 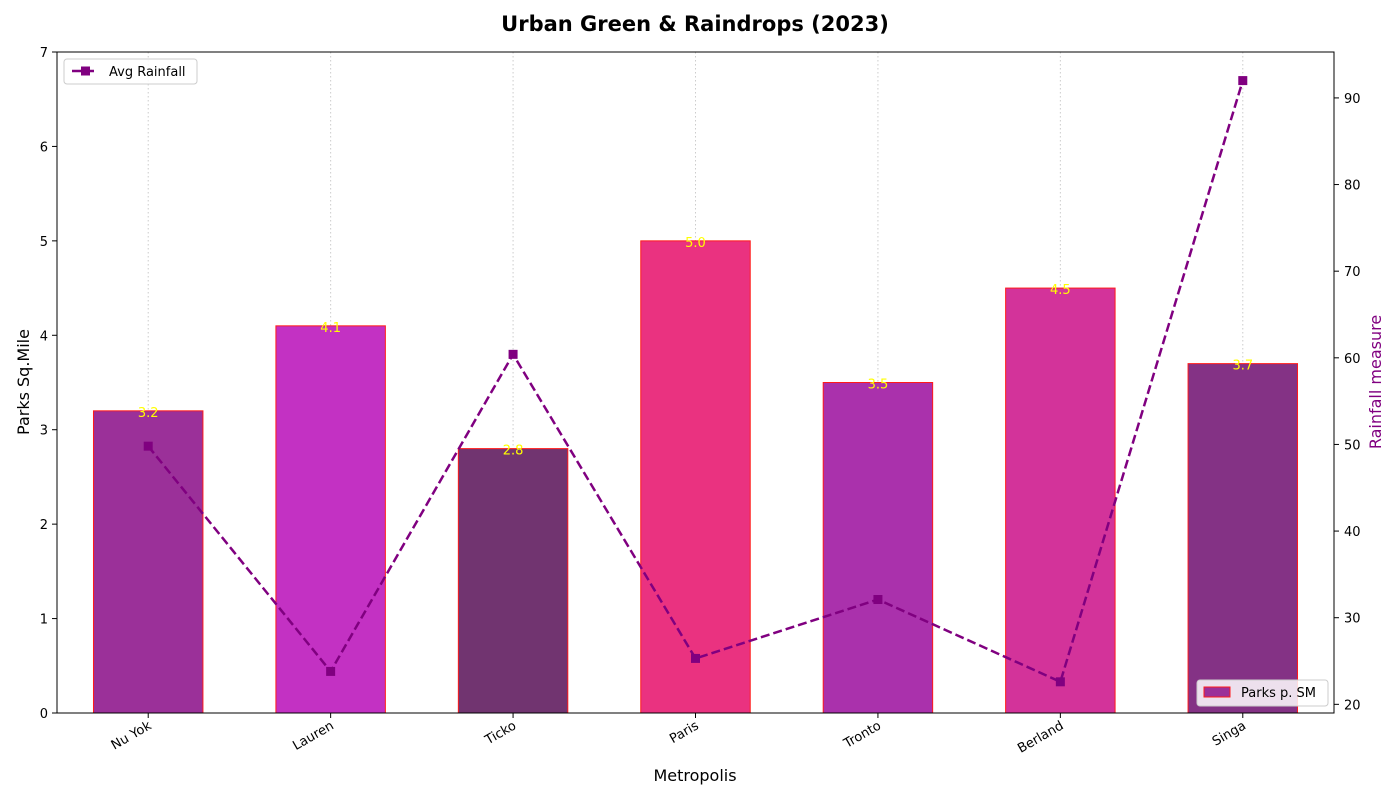 What do you see at coordinates (1278, 693) in the screenshot?
I see `legend-label: Parks p. SM` at bounding box center [1278, 693].